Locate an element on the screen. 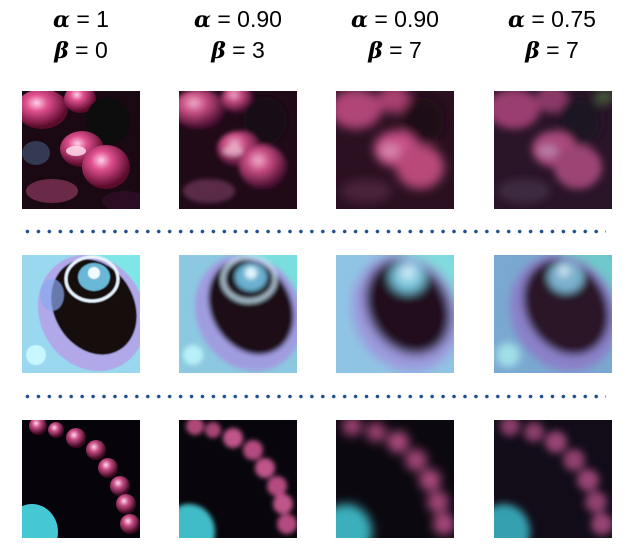  column-header-3: α = 0.90 β = 7 is located at coordinates (395, 35).